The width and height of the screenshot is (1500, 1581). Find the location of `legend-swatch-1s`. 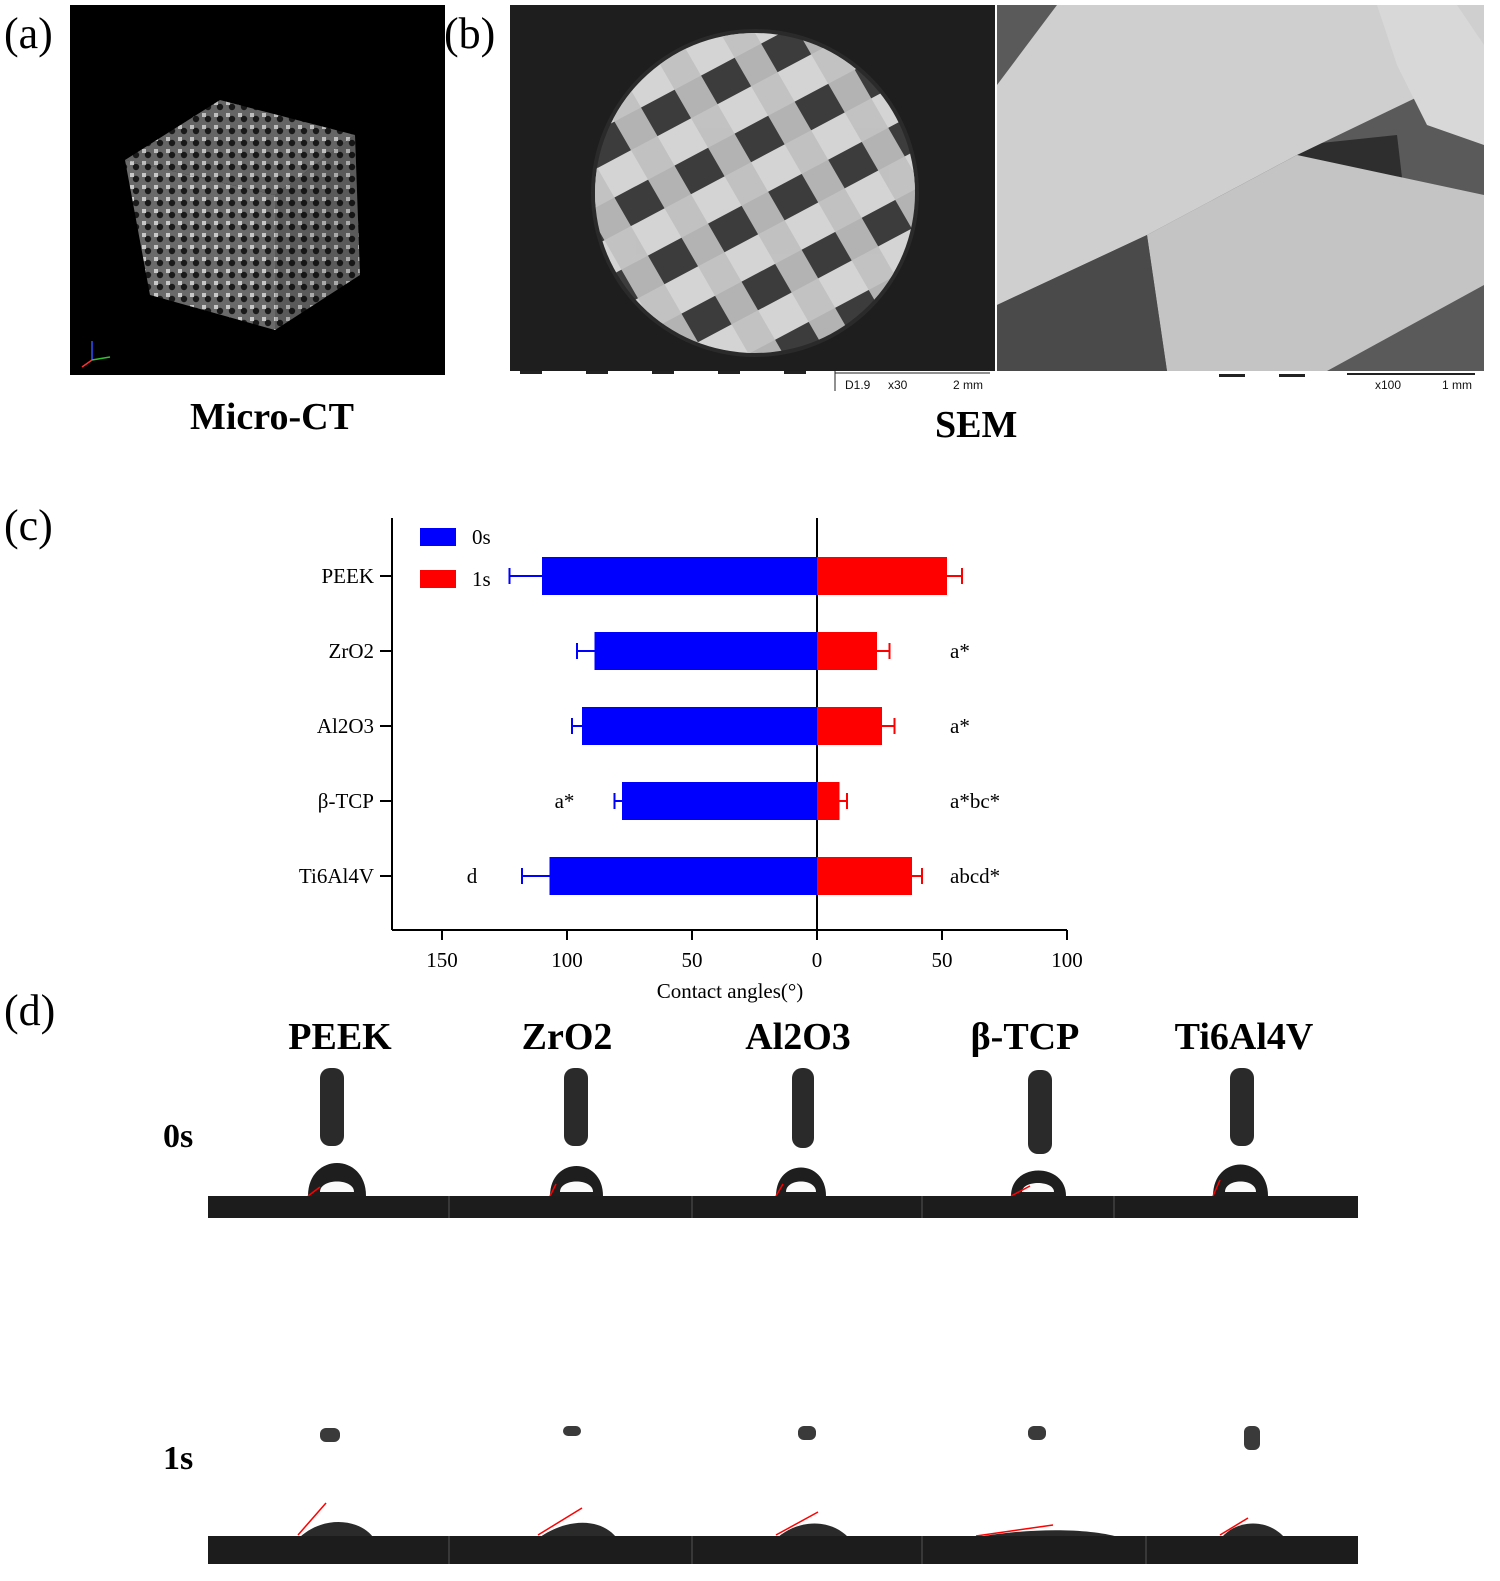

legend-swatch-1s is located at coordinates (438, 579).